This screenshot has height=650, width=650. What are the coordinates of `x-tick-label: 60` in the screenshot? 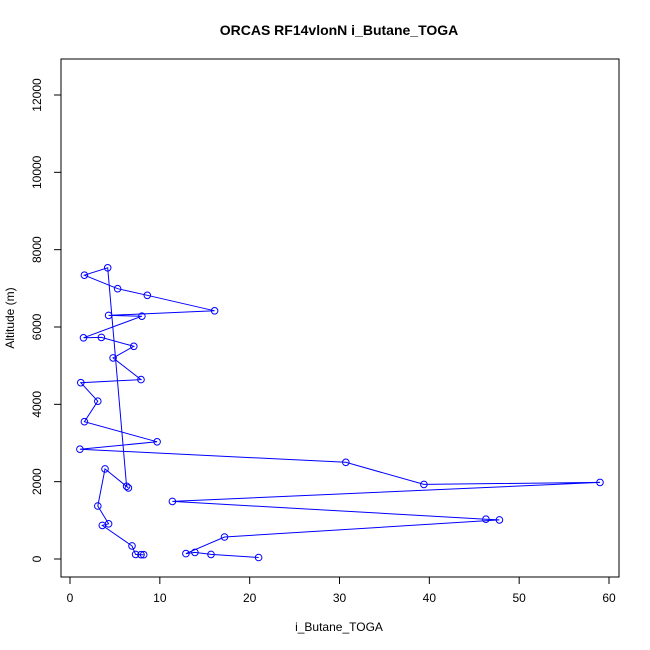 It's located at (609, 598).